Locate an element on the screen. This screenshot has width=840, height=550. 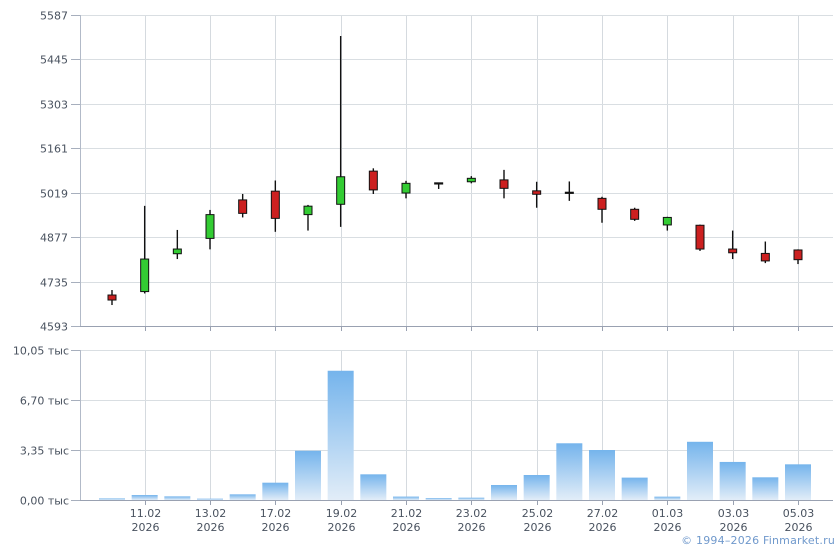
date-label: 19.02 is located at coordinates (342, 513).